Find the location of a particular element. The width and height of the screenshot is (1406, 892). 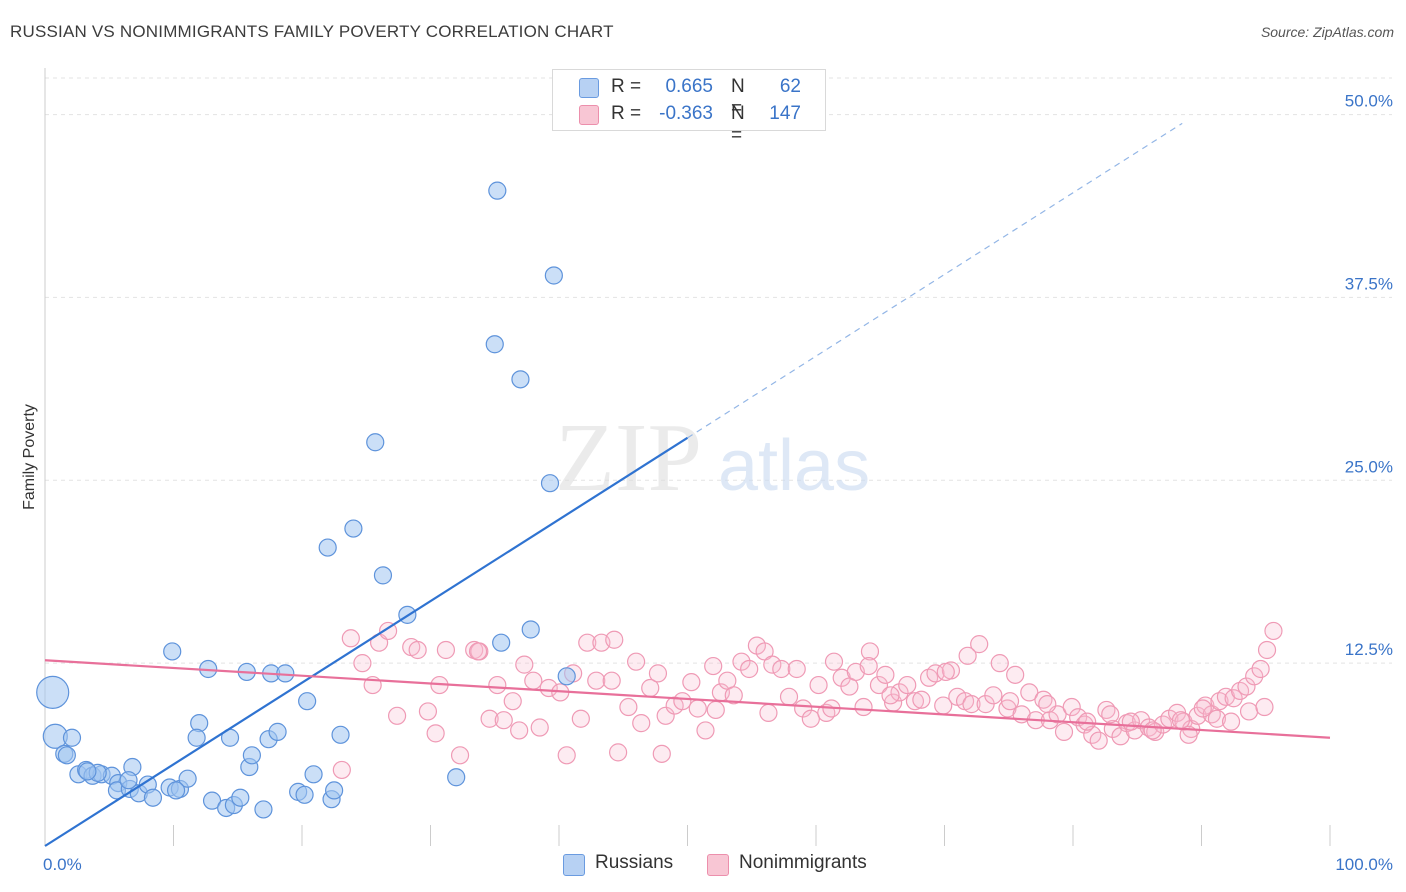

y-tick-label: 12.5% is located at coordinates (1369, 649).